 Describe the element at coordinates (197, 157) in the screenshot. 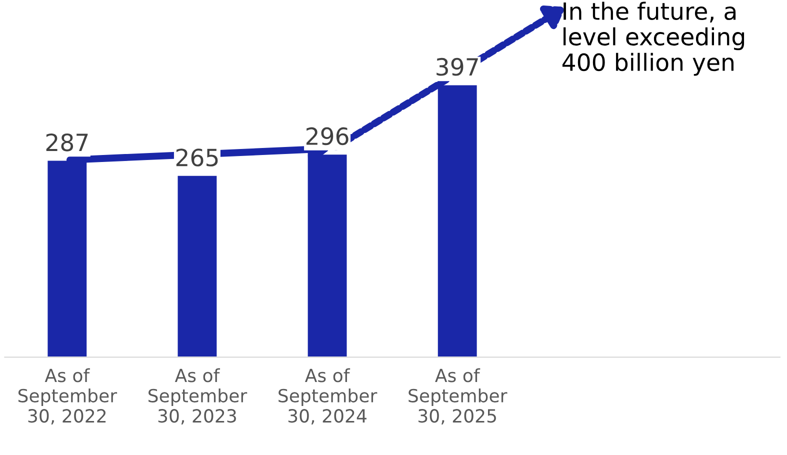

I see `data-label: 265` at that location.